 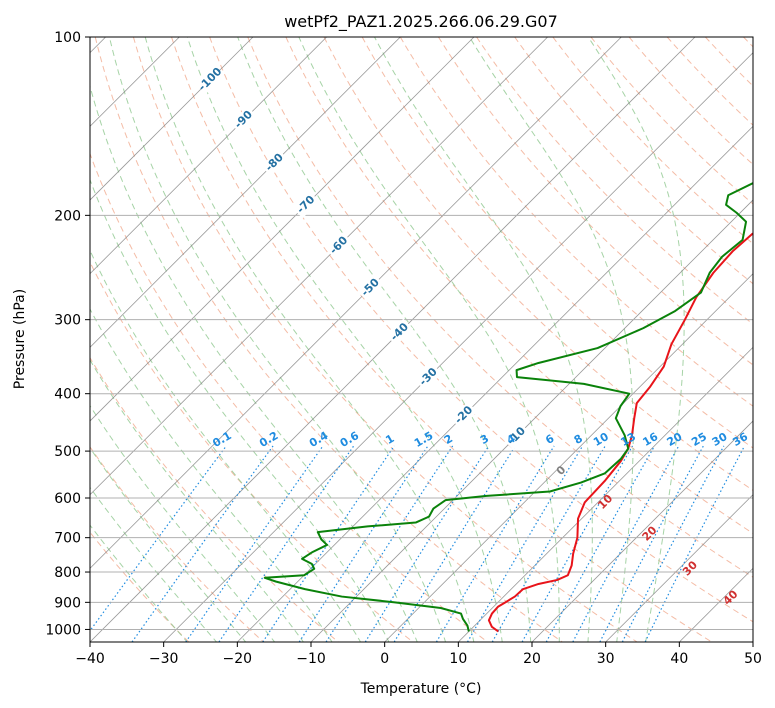 What do you see at coordinates (67, 499) in the screenshot?
I see `y-tick-label: 600` at bounding box center [67, 499].